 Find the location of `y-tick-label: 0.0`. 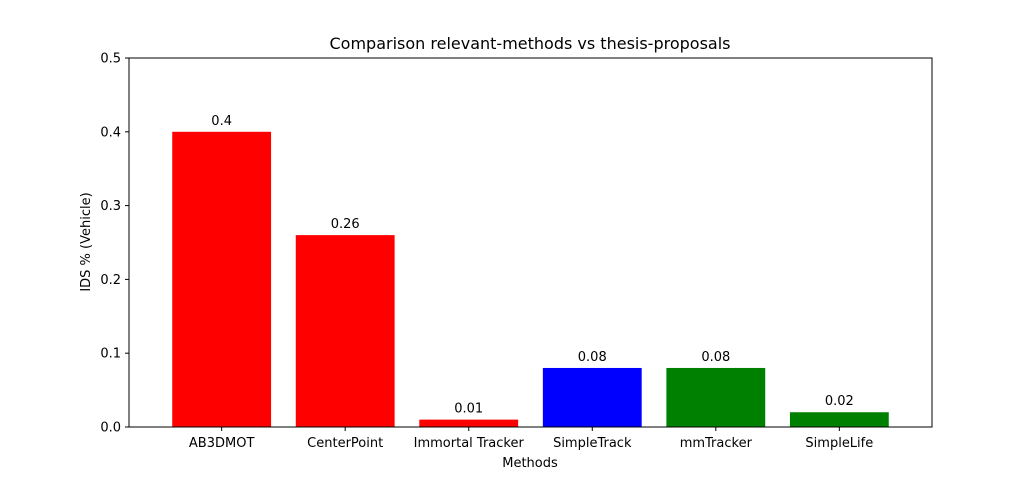

y-tick-label: 0.0 is located at coordinates (110, 428).